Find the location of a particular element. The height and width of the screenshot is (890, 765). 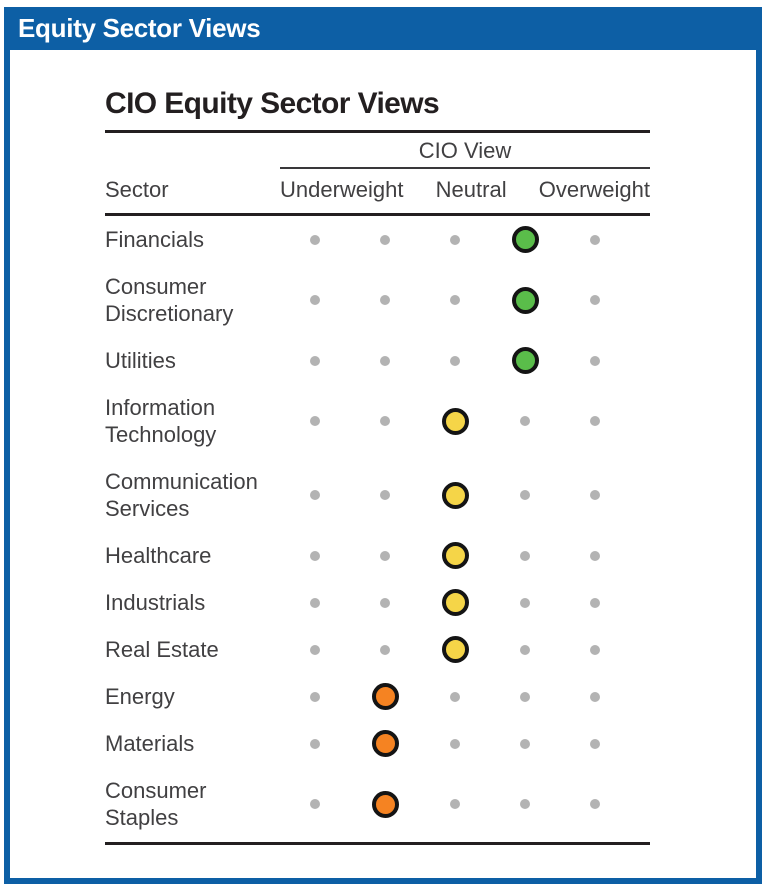

sector-label: Energy is located at coordinates (140, 696).